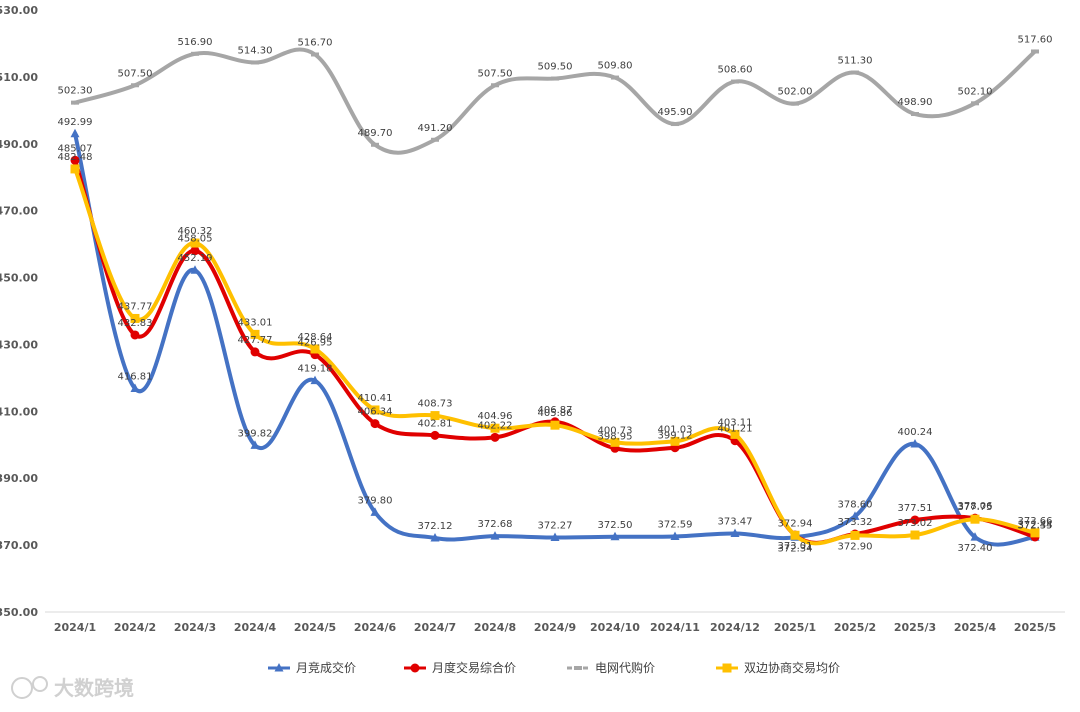 The height and width of the screenshot is (712, 1080). Describe the element at coordinates (555, 67) in the screenshot. I see `data-label: 509.50` at that location.